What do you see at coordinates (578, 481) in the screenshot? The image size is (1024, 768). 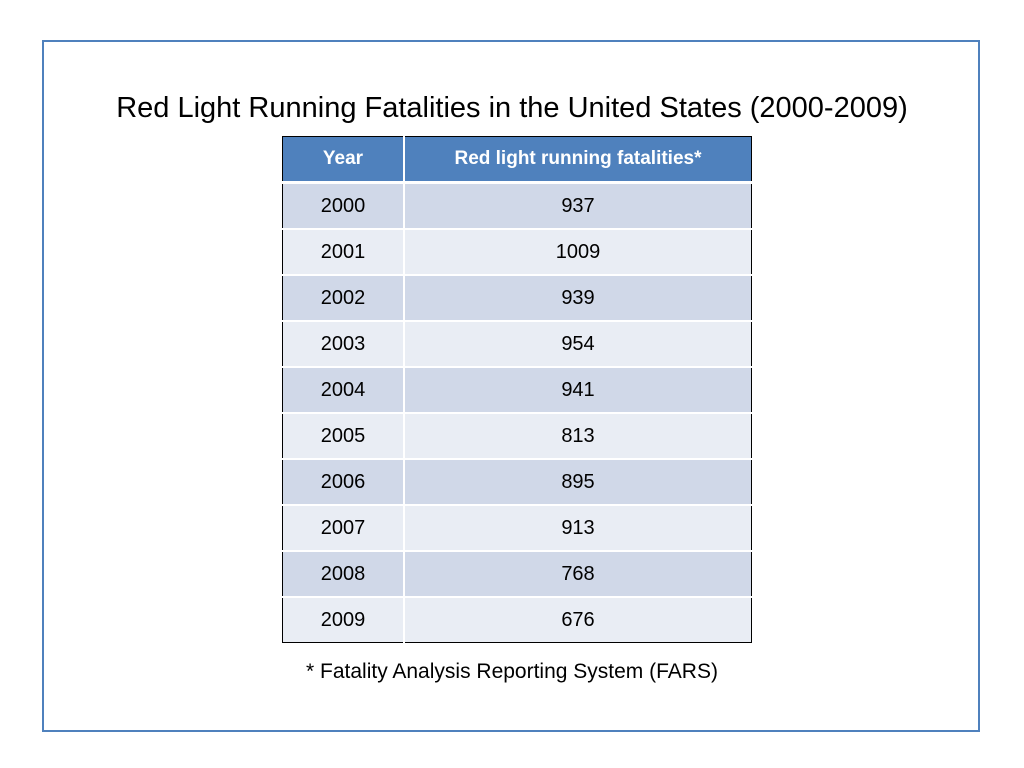 I see `fatalities-cell: 895` at bounding box center [578, 481].